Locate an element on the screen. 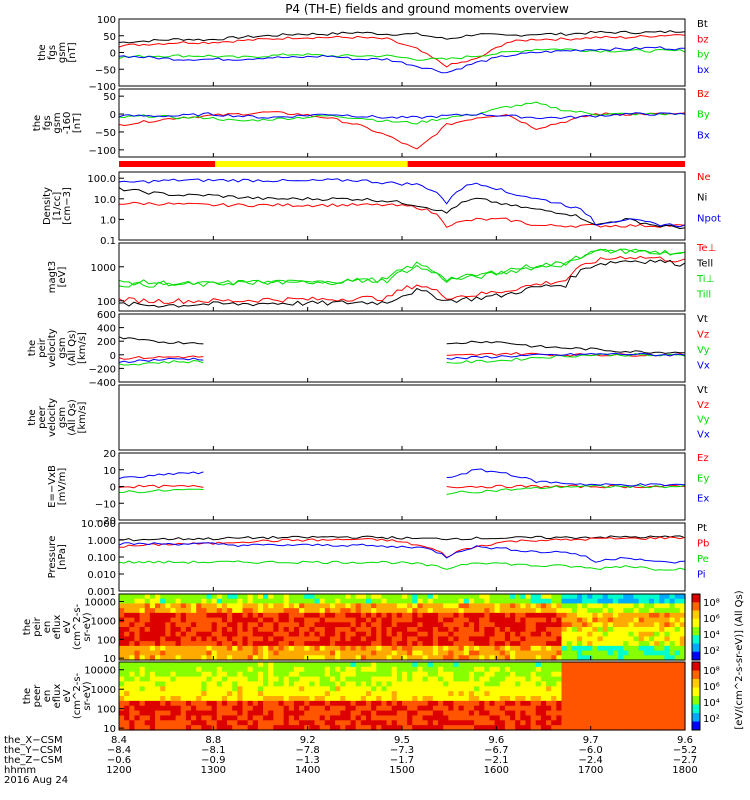 The image size is (750, 800). y-tick-label: 0 is located at coordinates (113, 356).